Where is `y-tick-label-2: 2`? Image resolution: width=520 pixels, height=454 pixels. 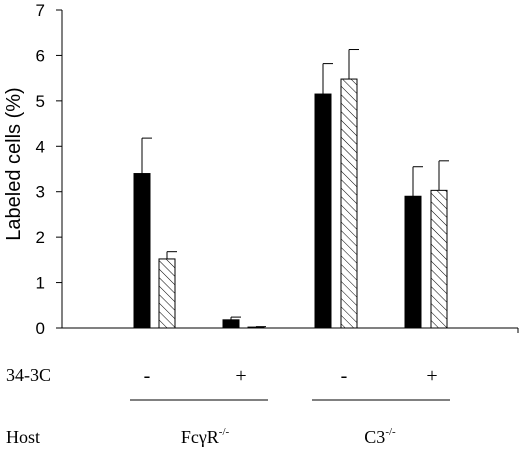
y-tick-label-2: 2 is located at coordinates (40, 237).